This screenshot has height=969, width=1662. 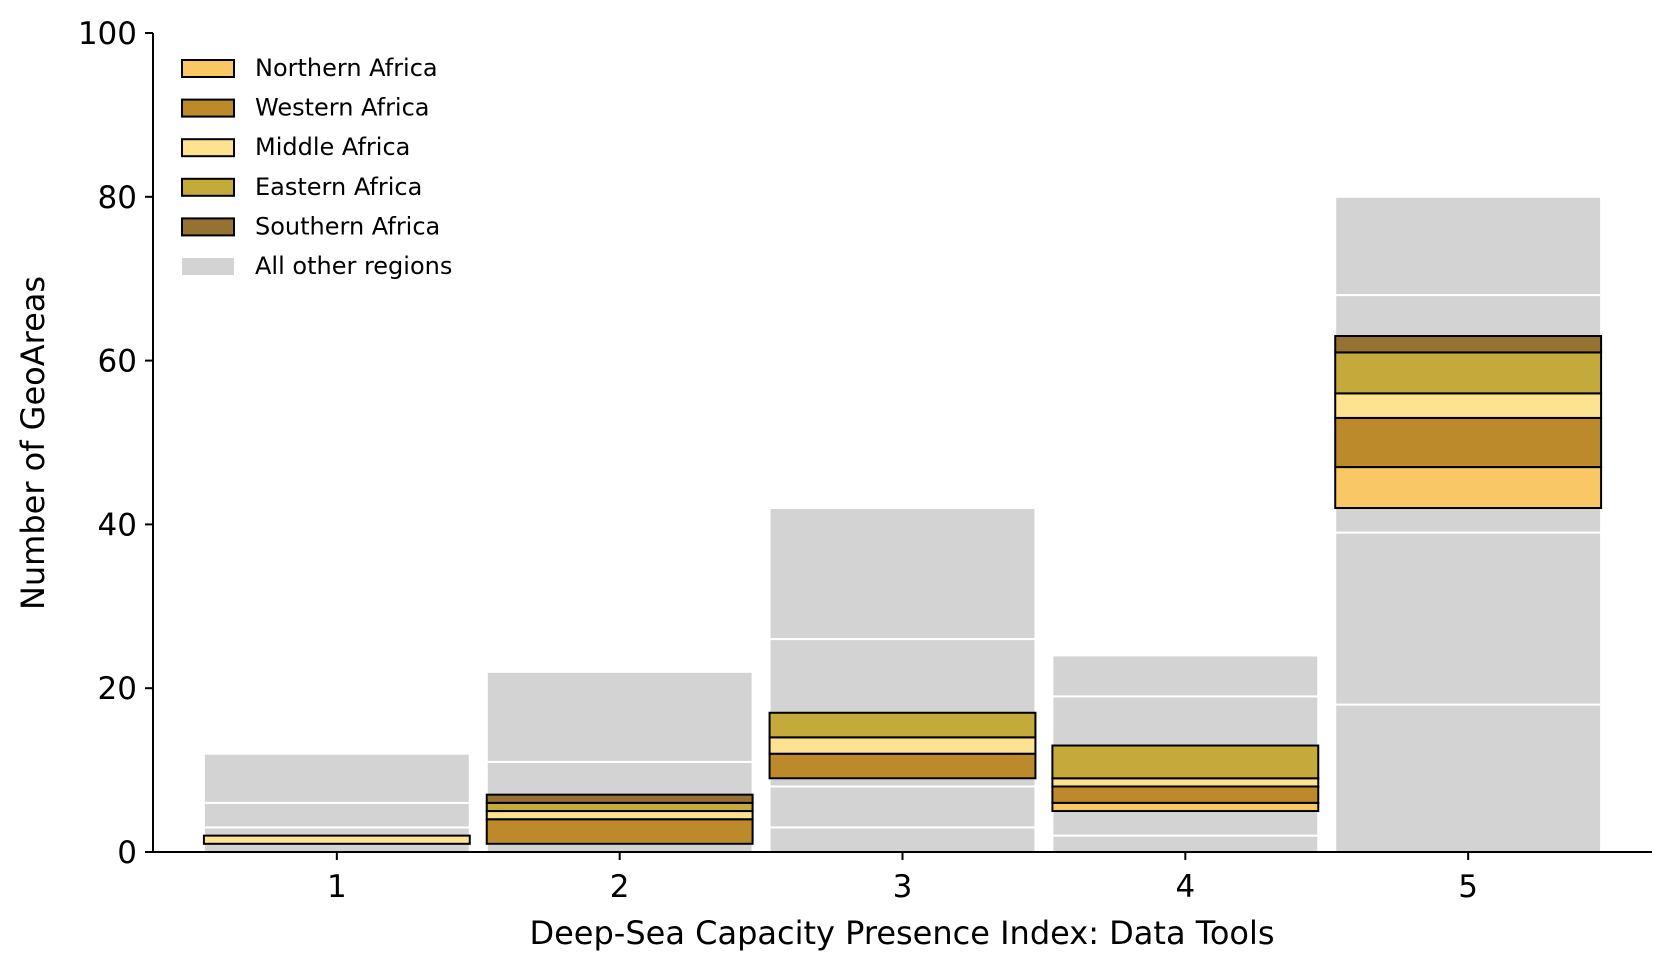 I want to click on legend-label-all-other-regions: All other regions, so click(x=353, y=266).